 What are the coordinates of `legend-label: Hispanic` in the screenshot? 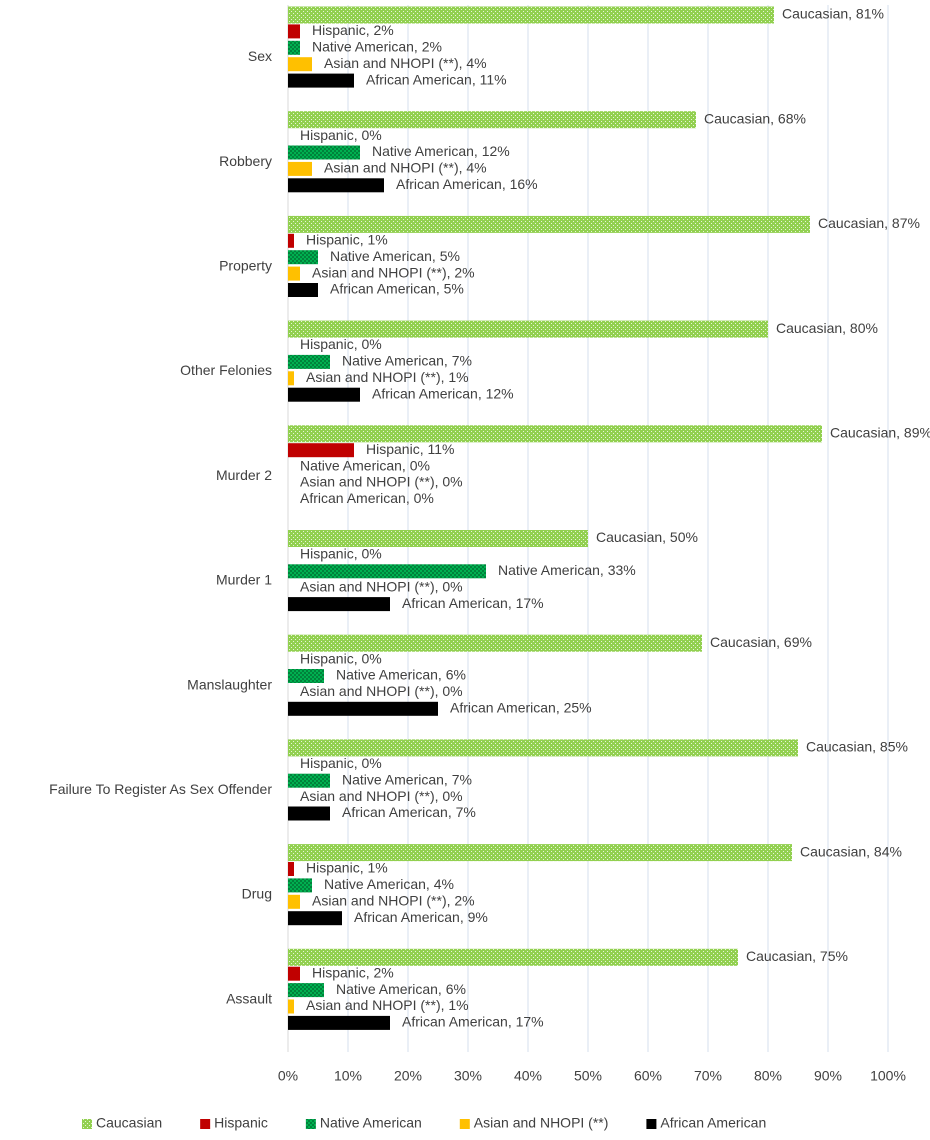 It's located at (241, 1123).